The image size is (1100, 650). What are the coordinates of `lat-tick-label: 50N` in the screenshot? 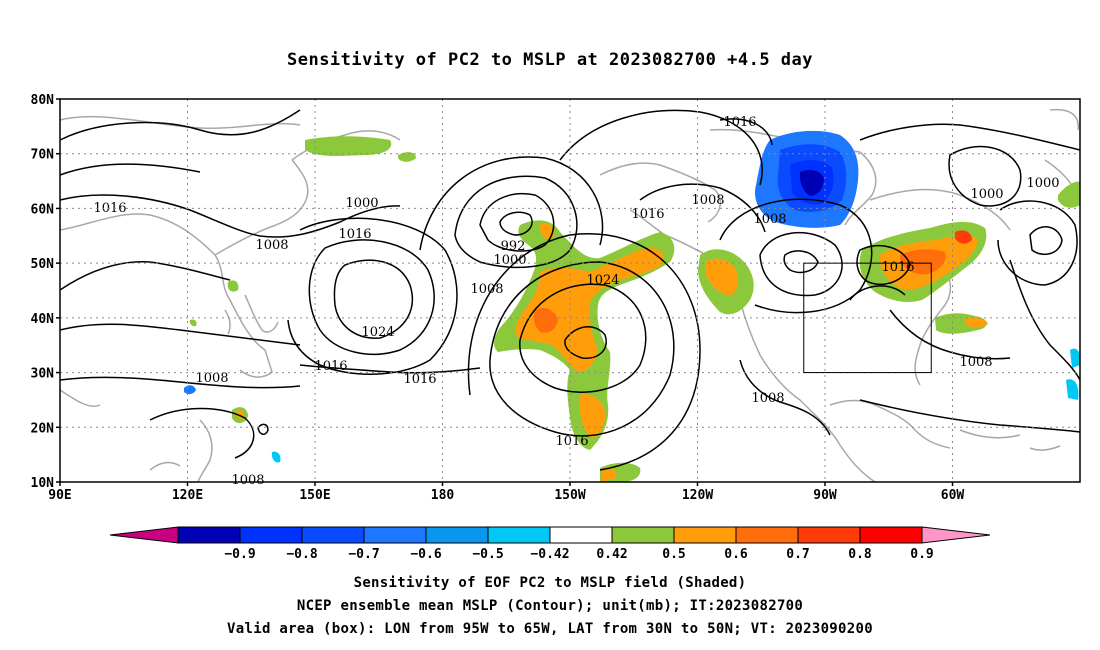 It's located at (43, 264).